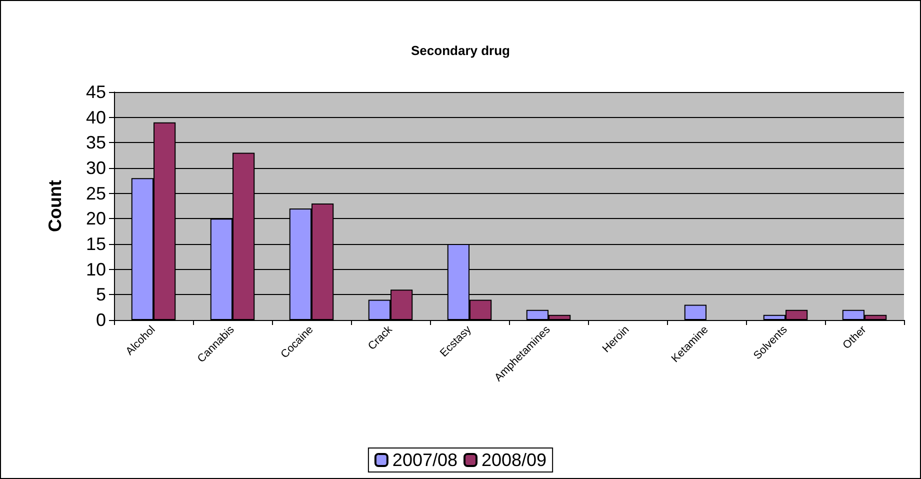  Describe the element at coordinates (96, 117) in the screenshot. I see `y-tick-label: 40` at that location.